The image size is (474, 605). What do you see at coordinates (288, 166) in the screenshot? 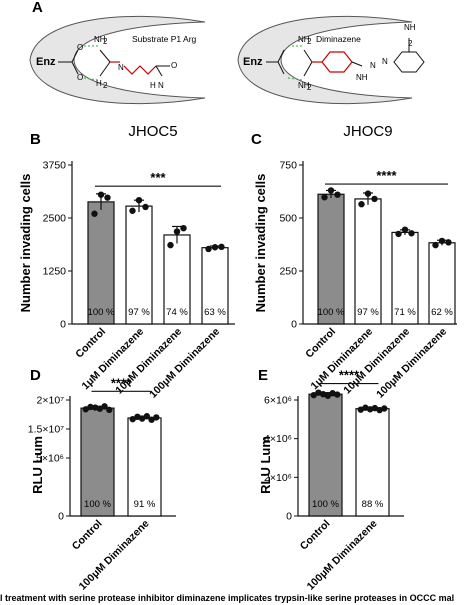
I see `y-tick-label: 750` at bounding box center [288, 166].